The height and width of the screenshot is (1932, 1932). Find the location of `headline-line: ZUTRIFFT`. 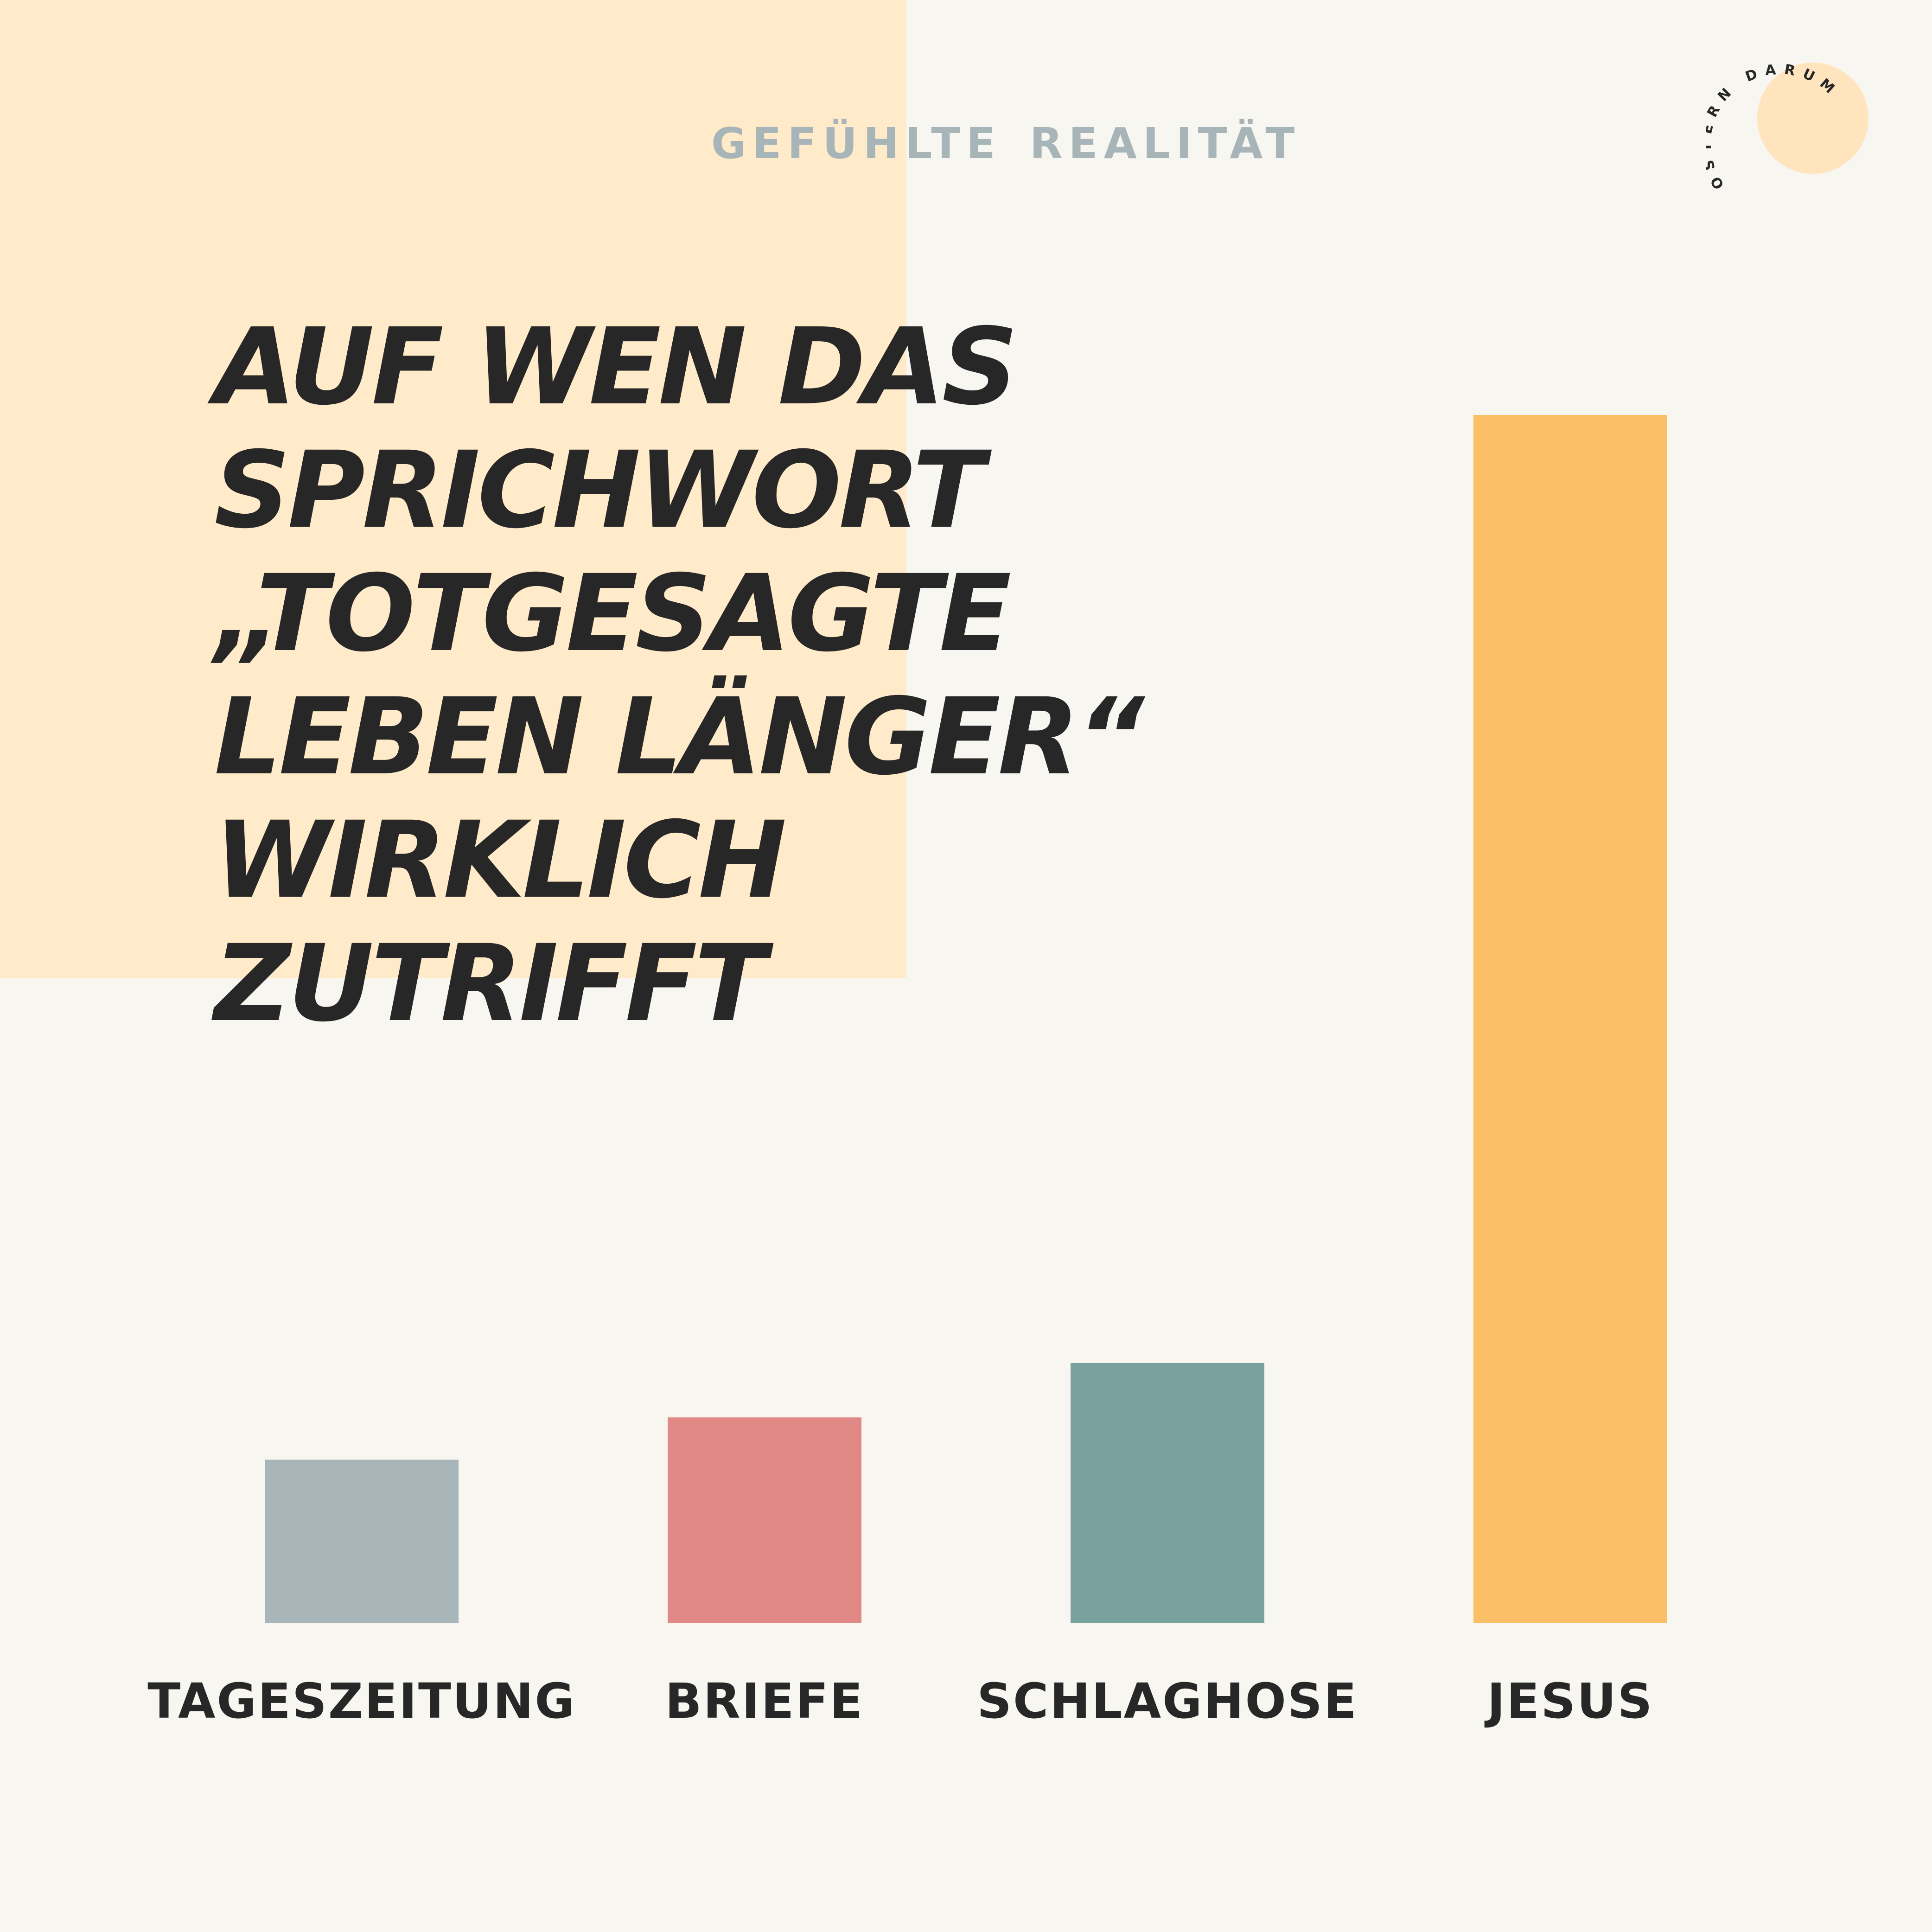

headline-line: ZUTRIFFT is located at coordinates (490, 984).